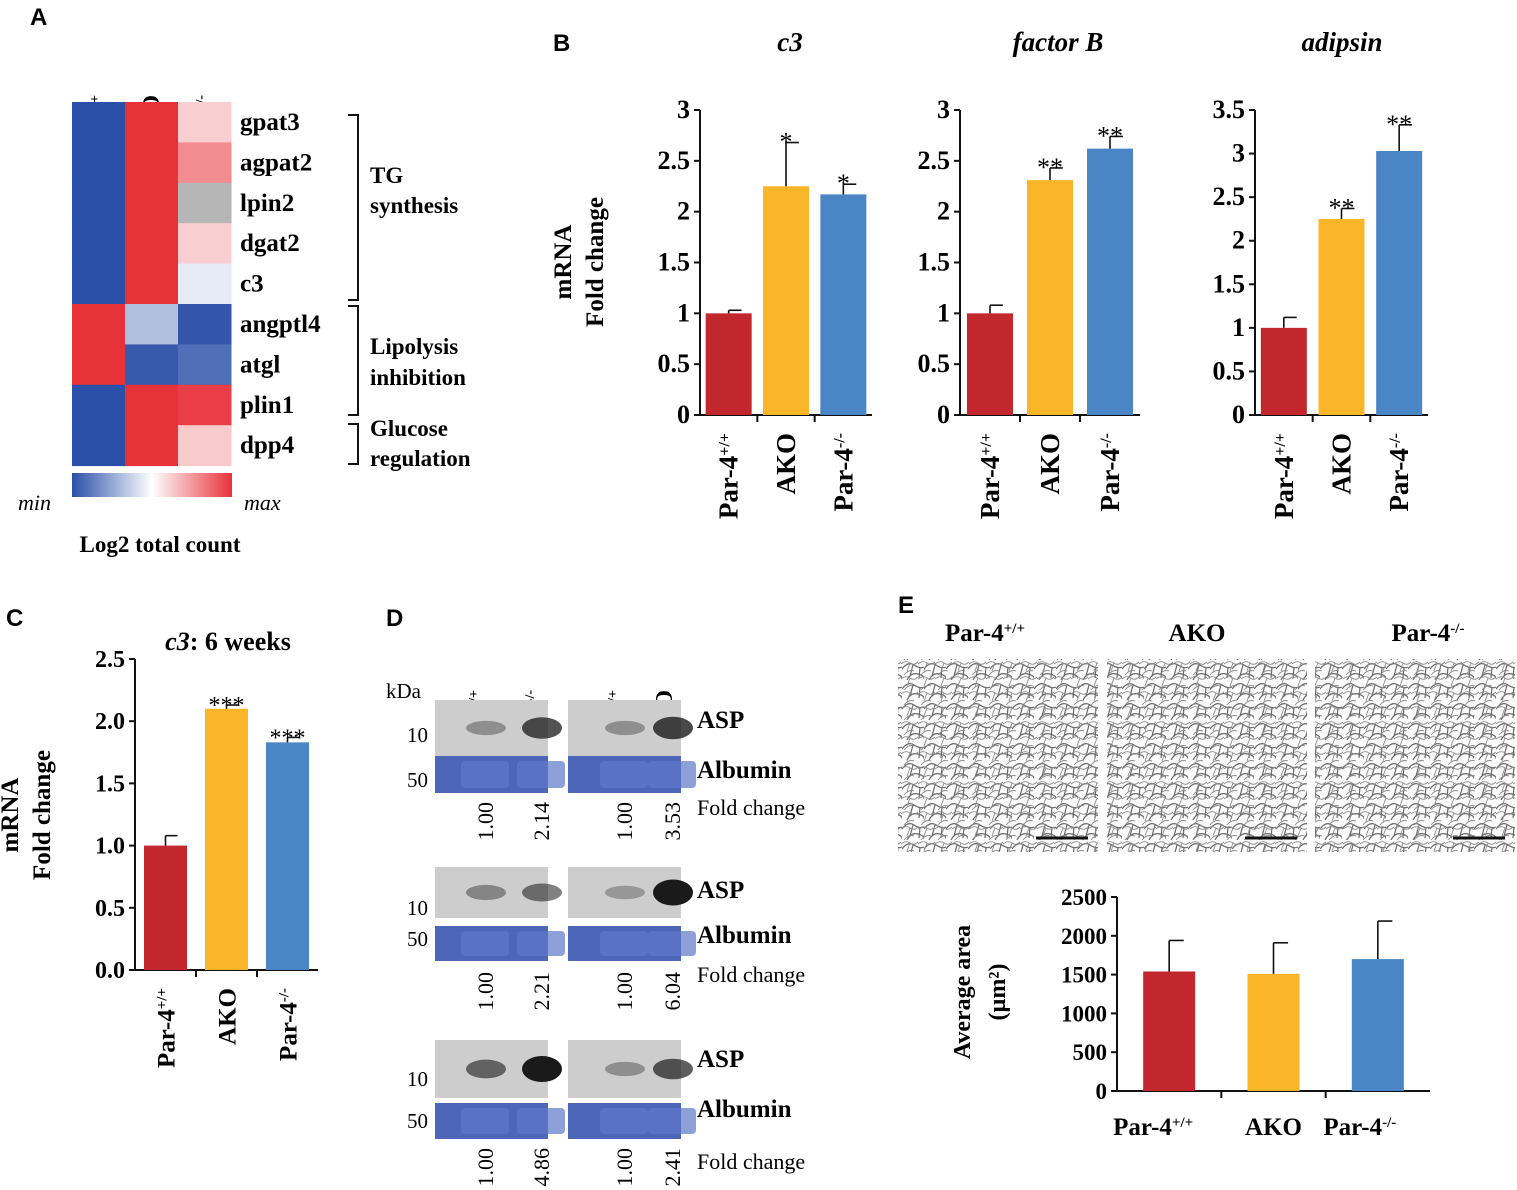 The width and height of the screenshot is (1517, 1190). I want to click on heatmap-gene-label: agpat2, so click(276, 162).